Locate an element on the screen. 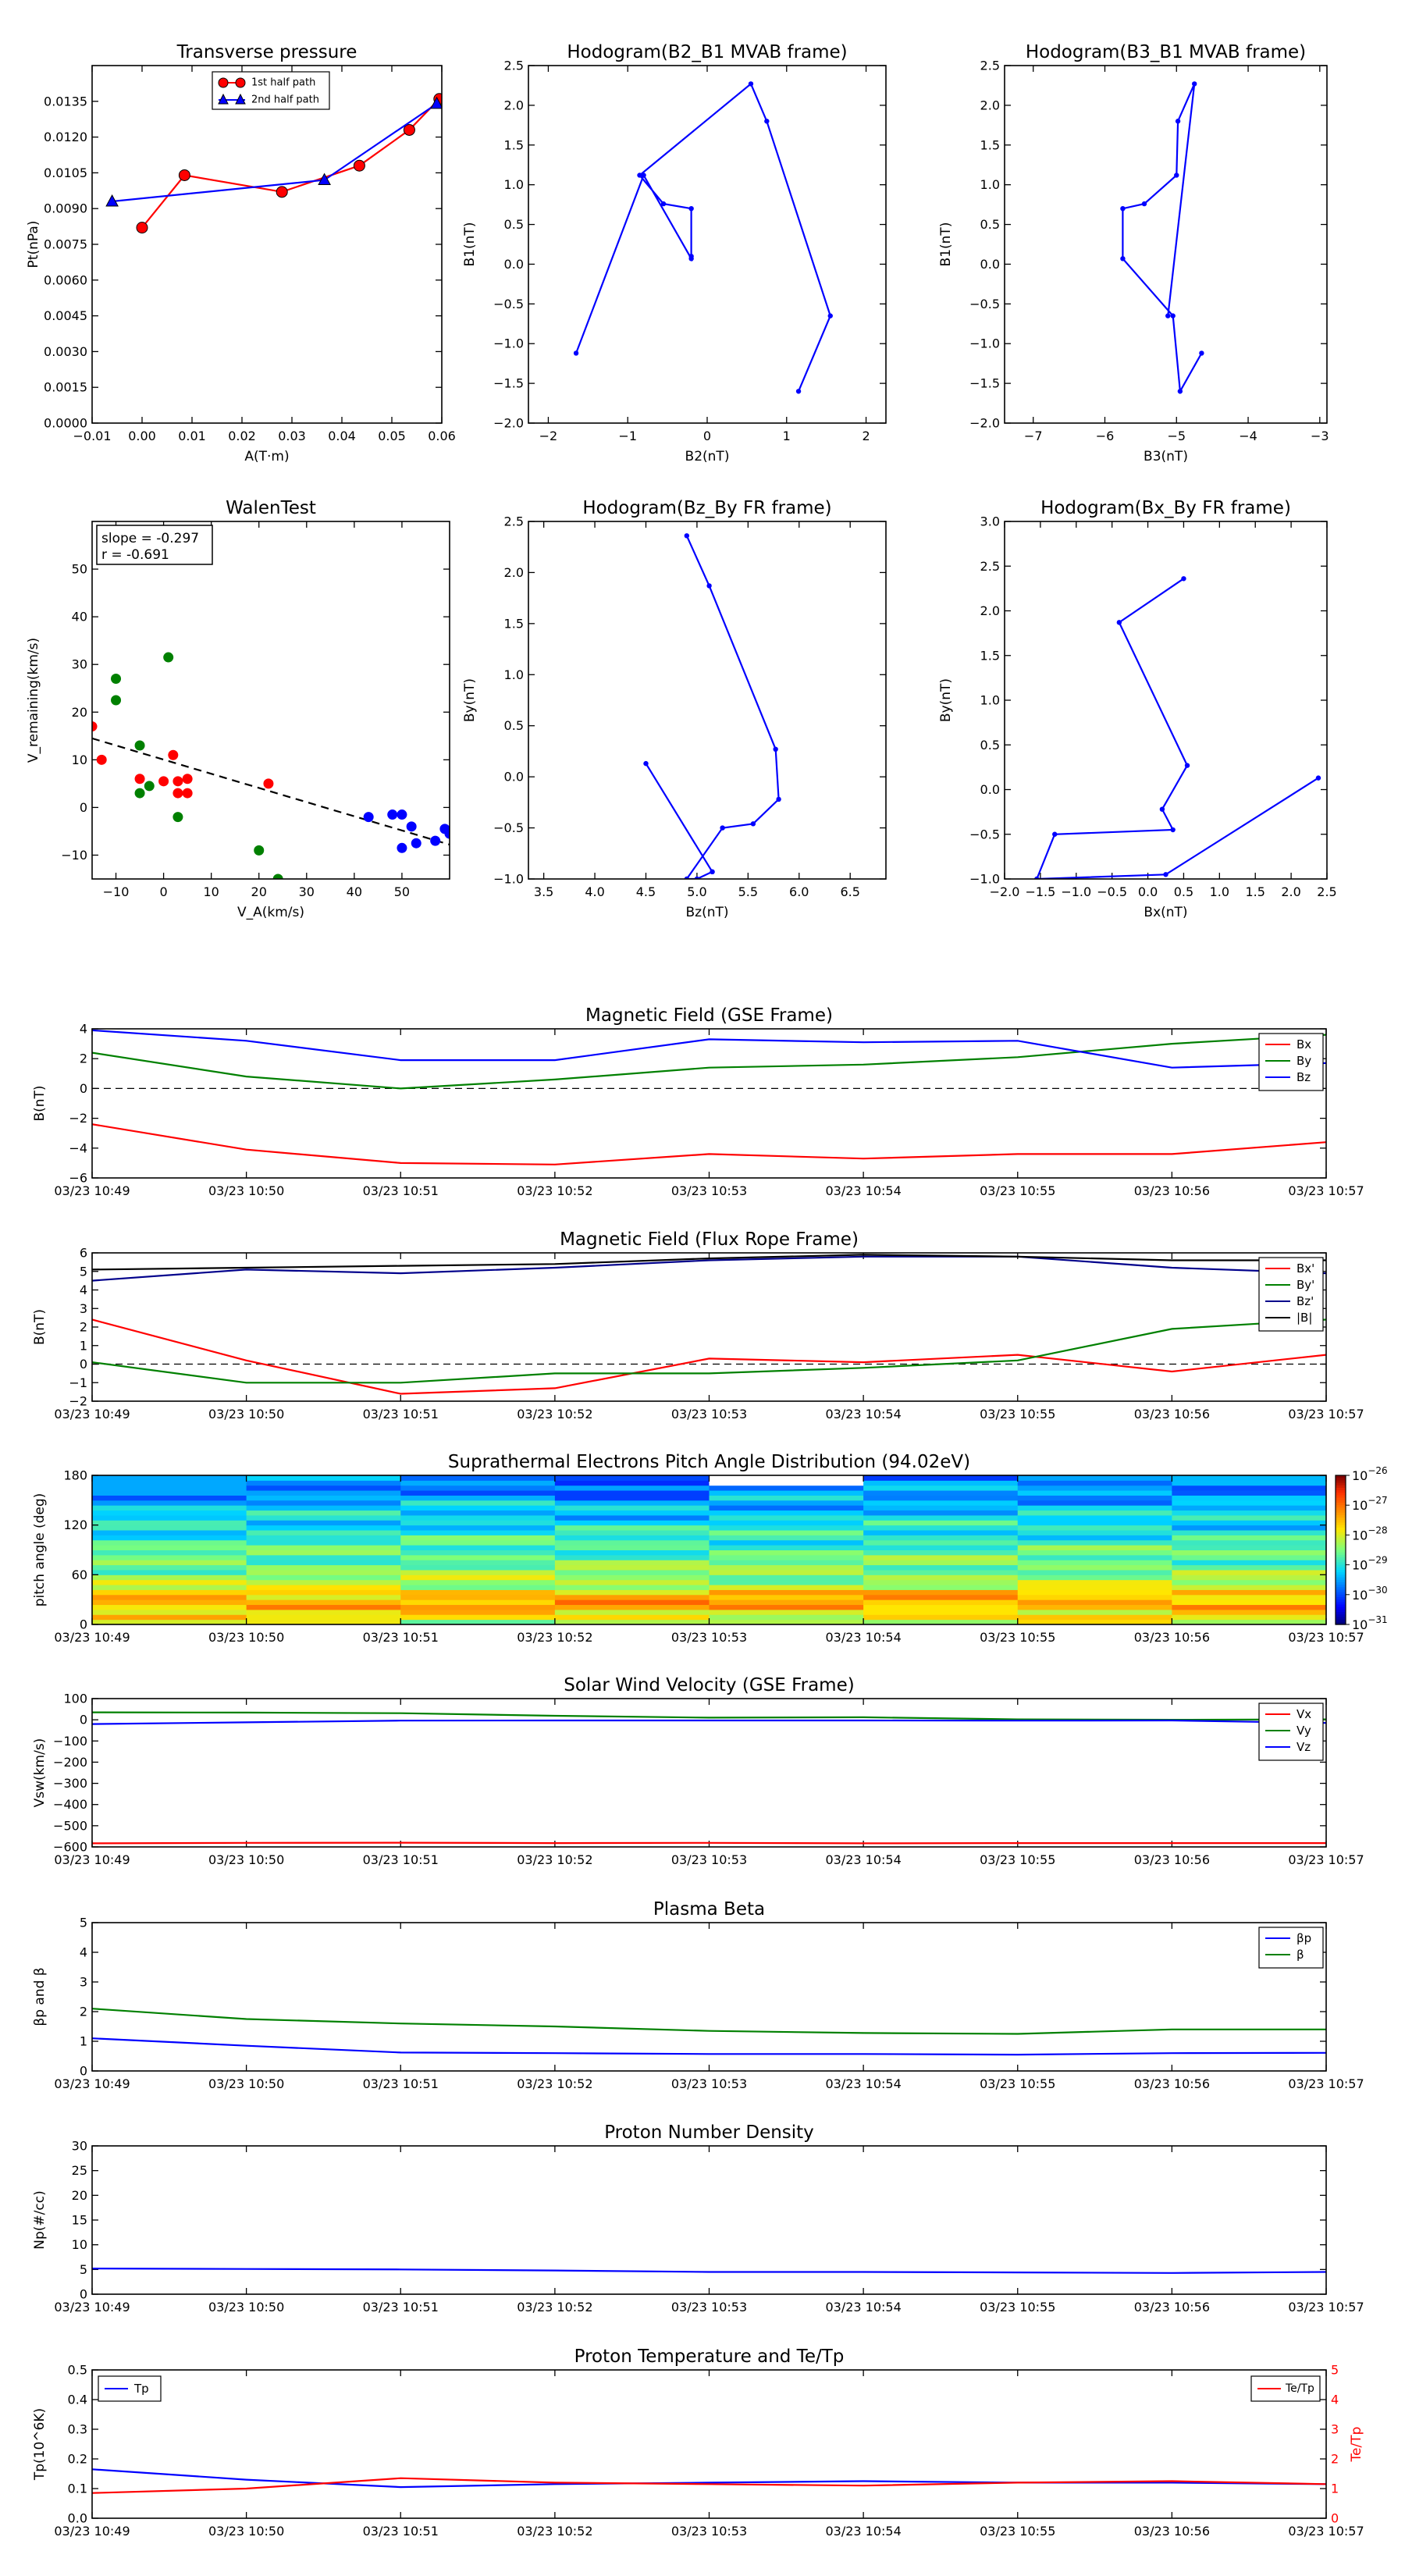  ts_np-xtick-label: 03/23 10:57 is located at coordinates (1326, 2307).